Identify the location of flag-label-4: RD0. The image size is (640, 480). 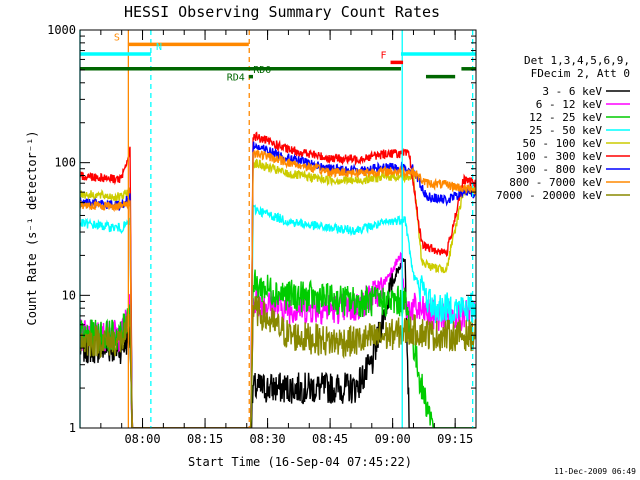
(262, 70).